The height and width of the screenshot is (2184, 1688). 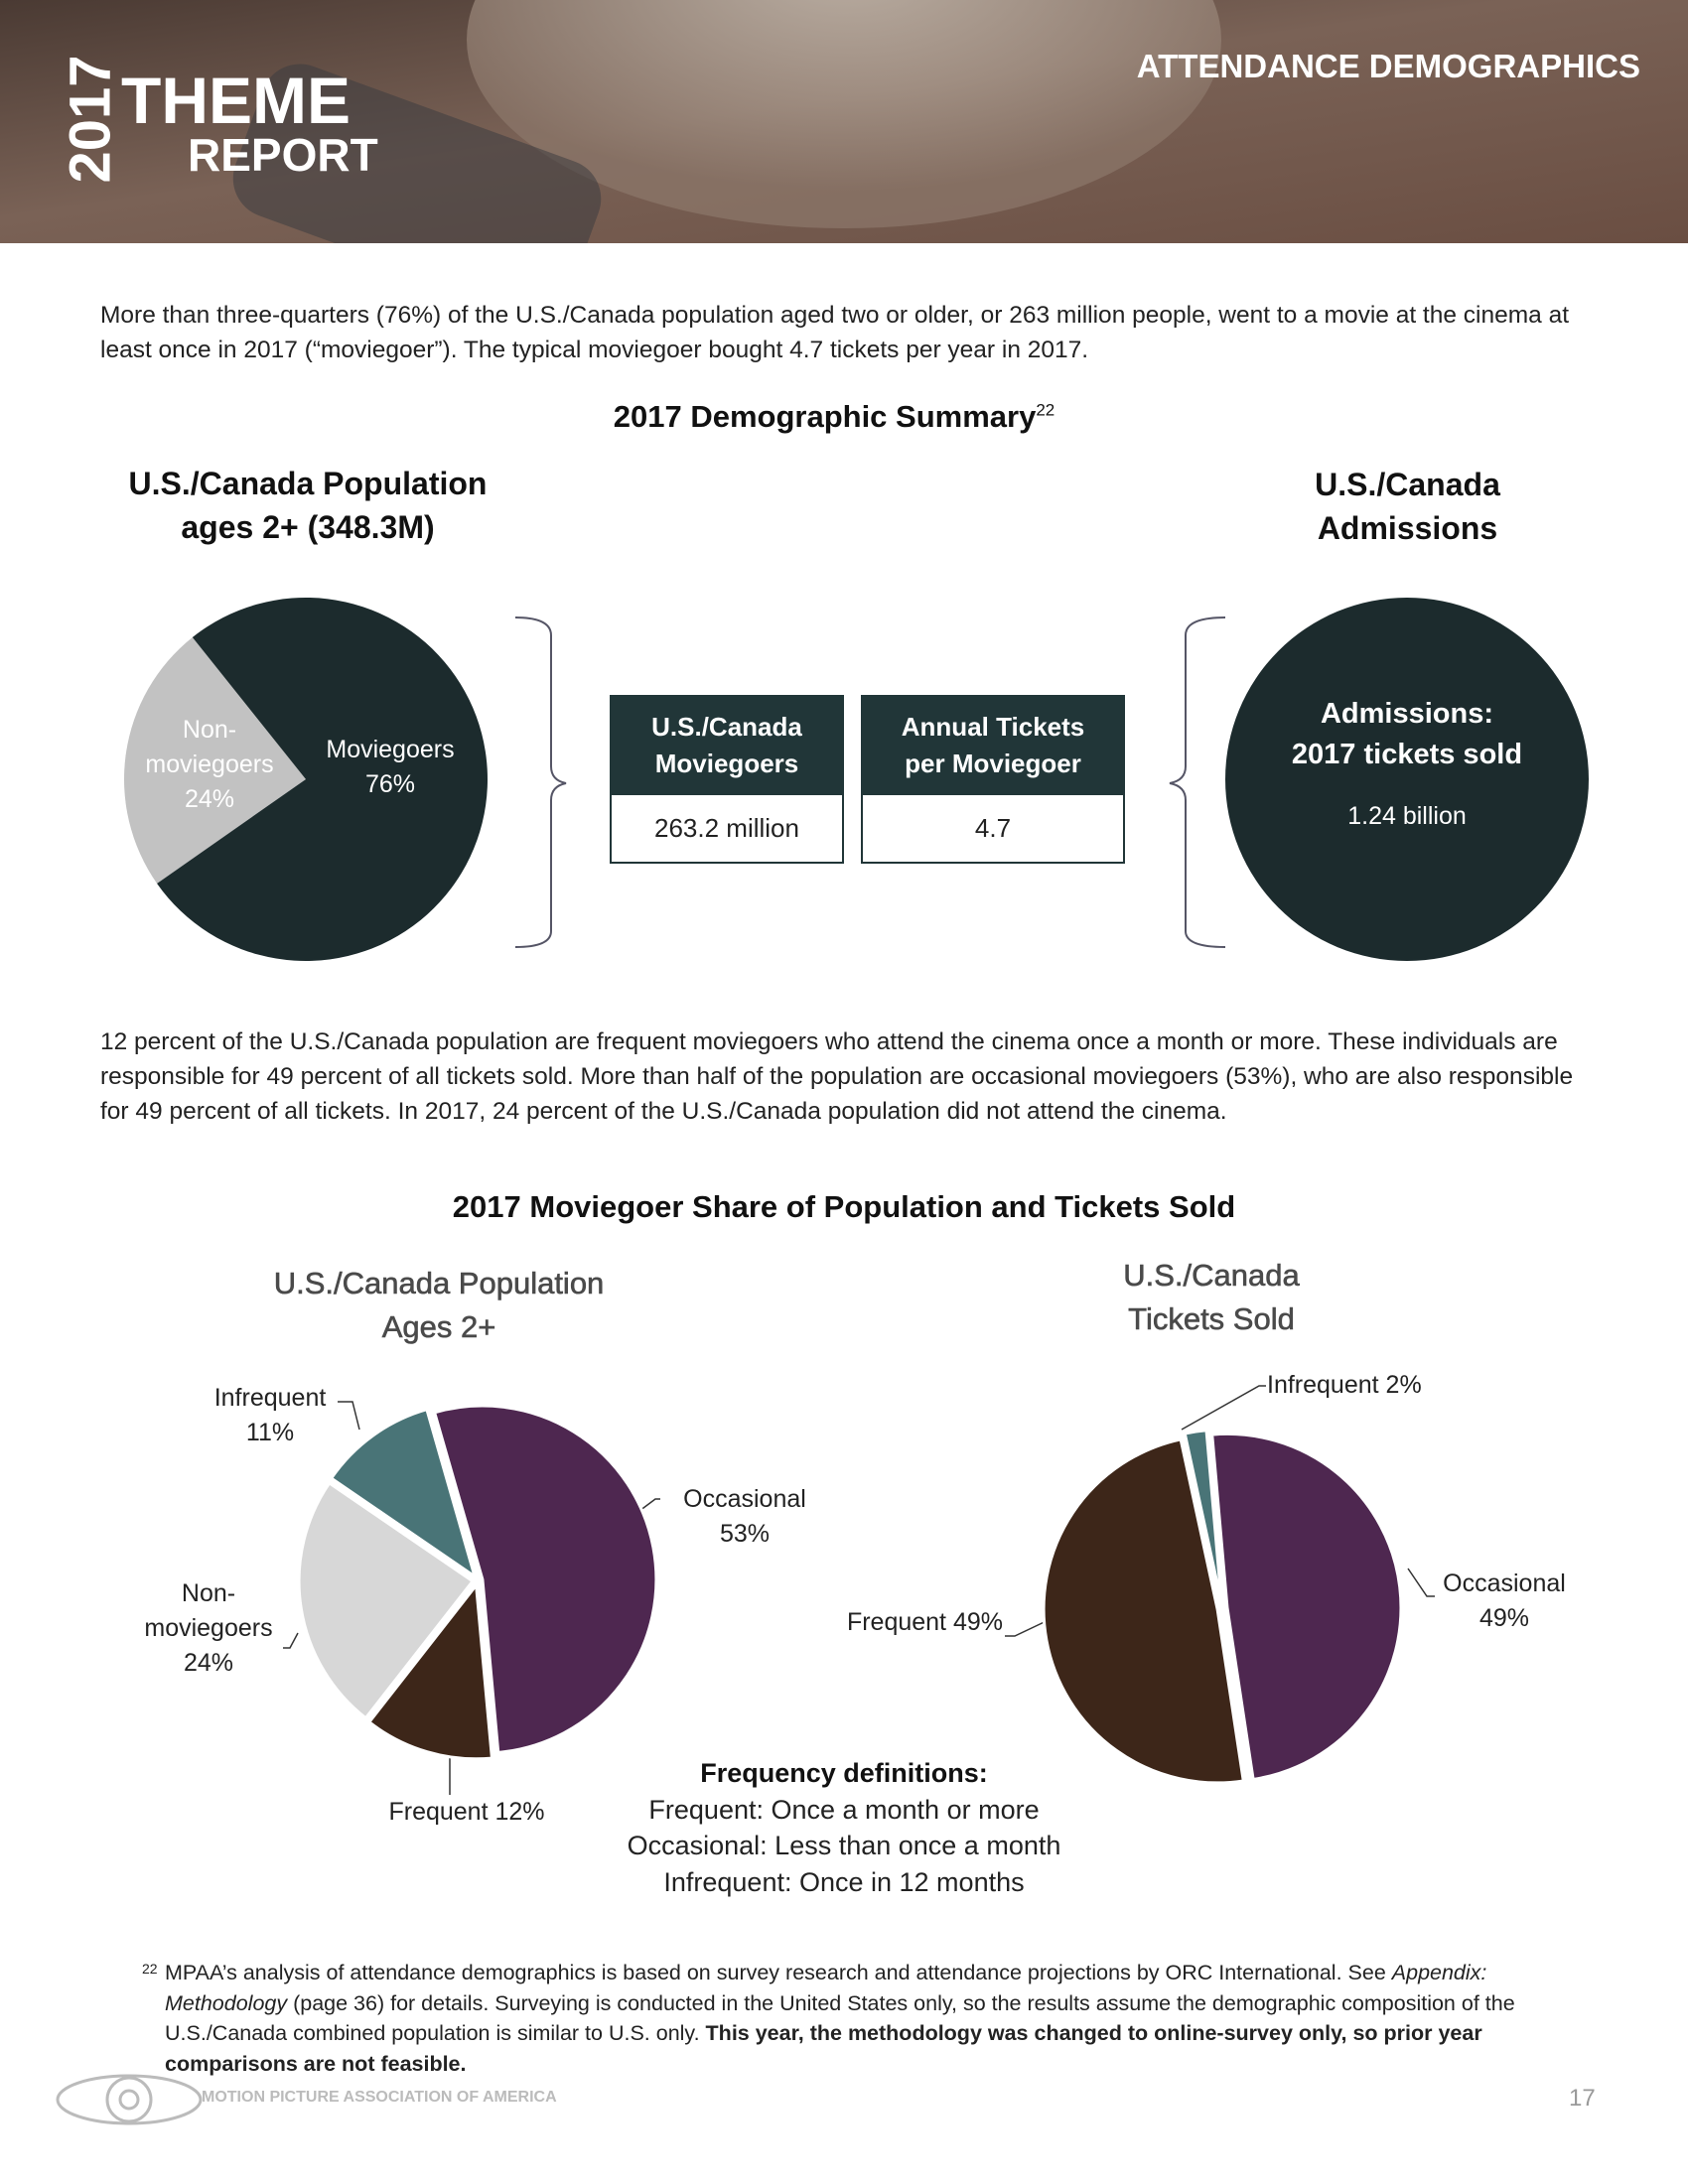 What do you see at coordinates (379, 2097) in the screenshot?
I see `footer-org: MOTION PICTURE ASSOCIATION OF AMERICA` at bounding box center [379, 2097].